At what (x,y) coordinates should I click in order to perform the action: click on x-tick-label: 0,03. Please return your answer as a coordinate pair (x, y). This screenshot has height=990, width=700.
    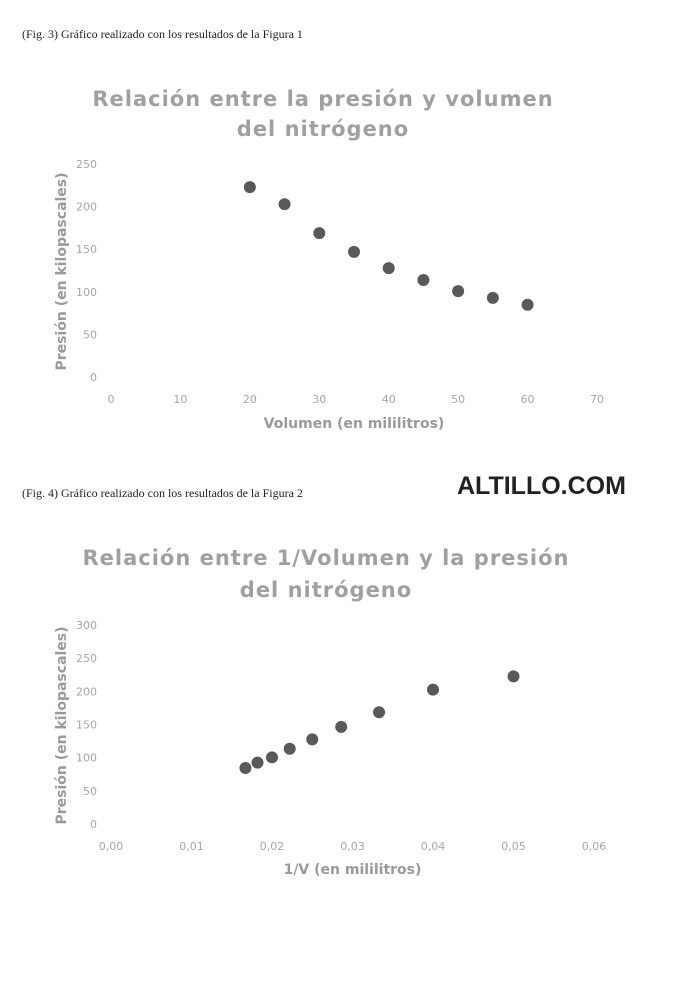
    Looking at the image, I should click on (352, 846).